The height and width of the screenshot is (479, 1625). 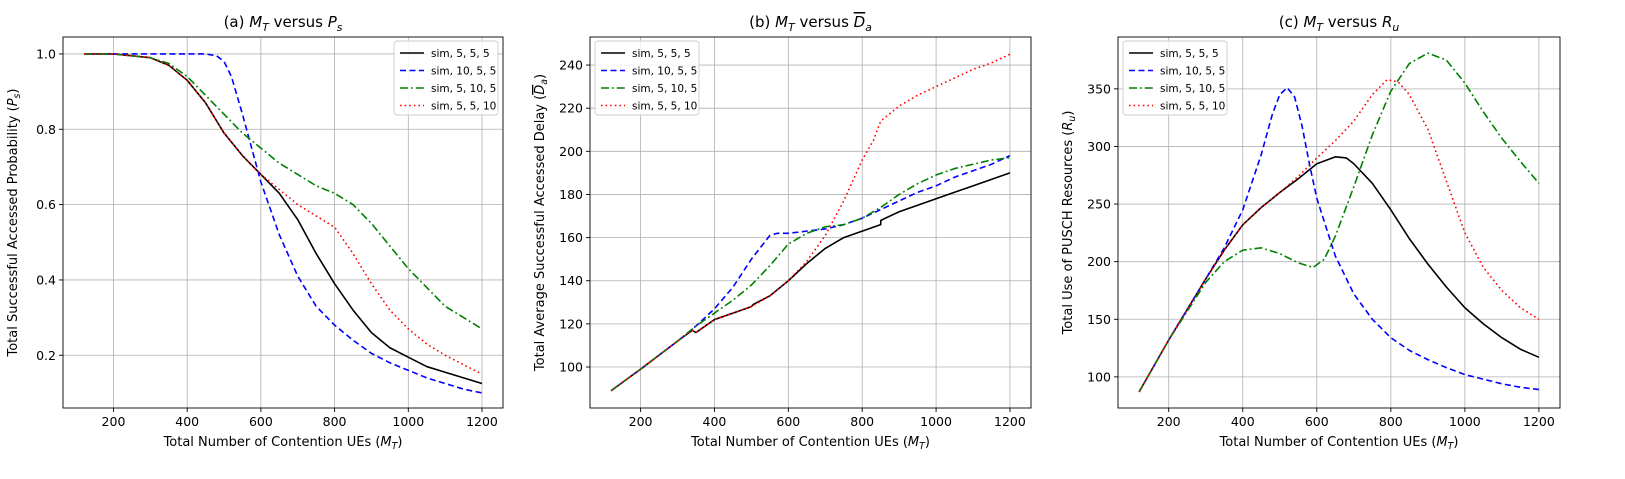 What do you see at coordinates (1339, 23) in the screenshot?
I see `chart-title: (c) MT versus Ru` at bounding box center [1339, 23].